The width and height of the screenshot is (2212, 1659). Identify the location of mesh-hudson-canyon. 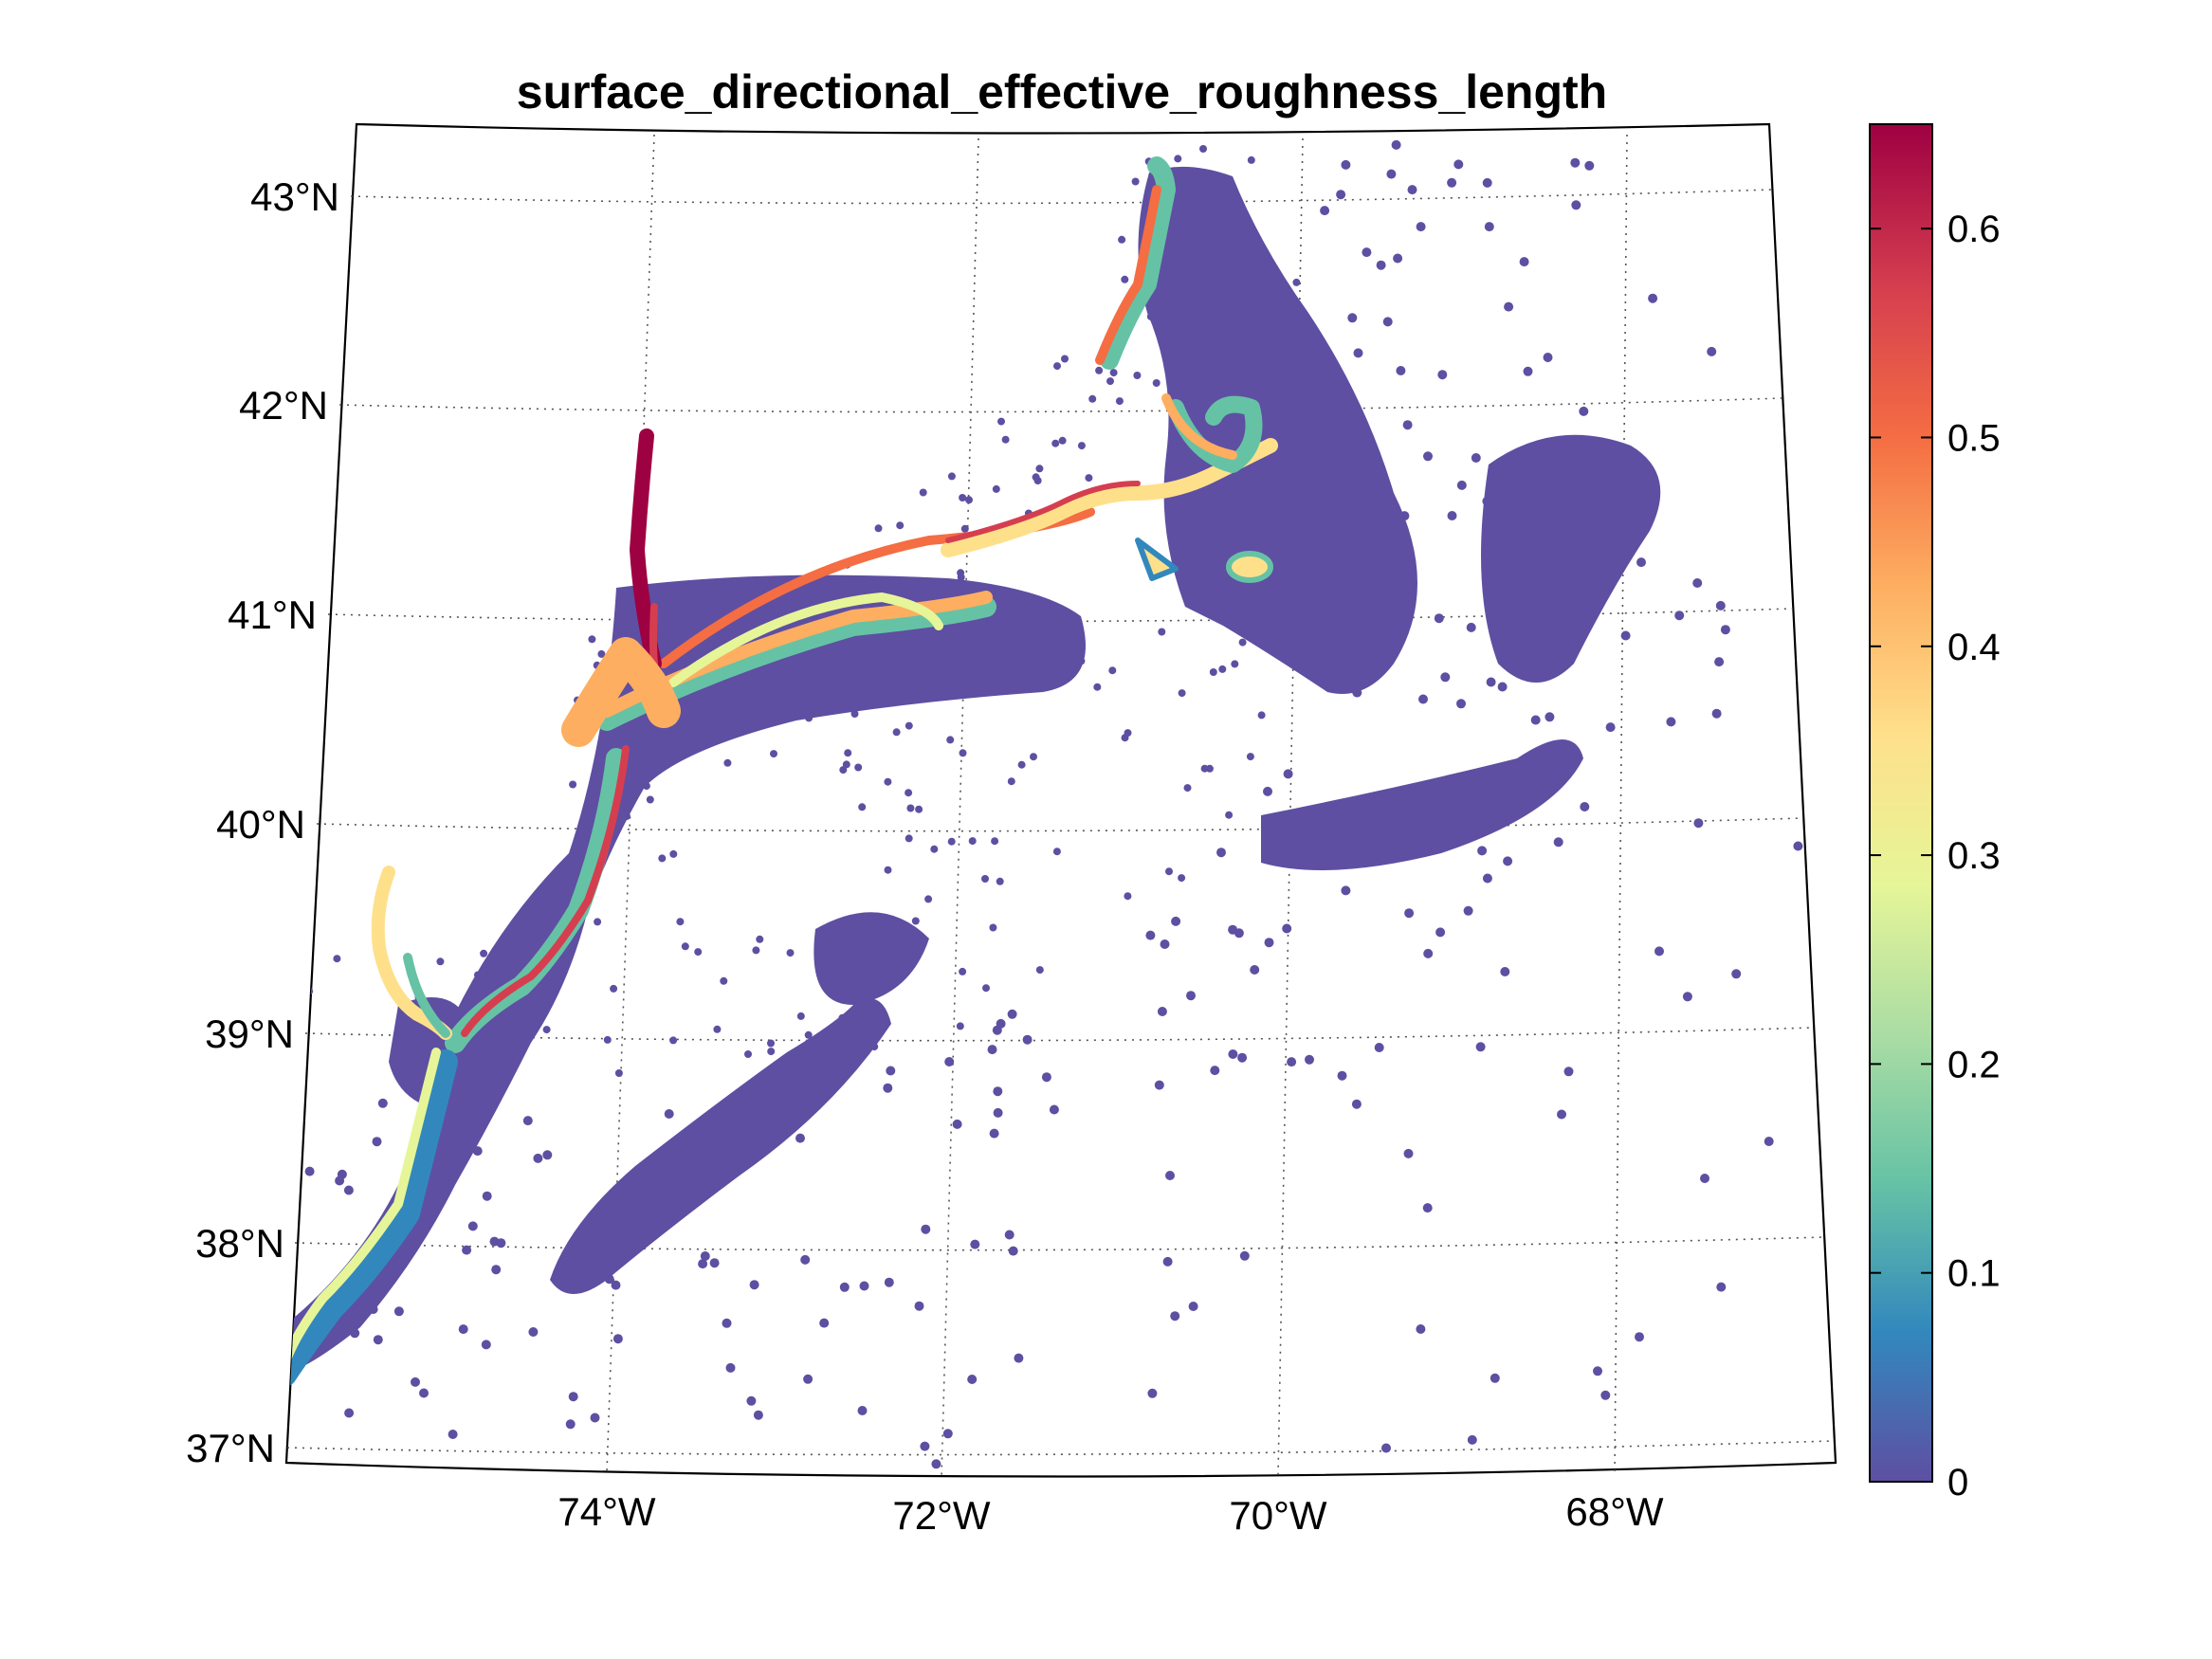
(871, 958).